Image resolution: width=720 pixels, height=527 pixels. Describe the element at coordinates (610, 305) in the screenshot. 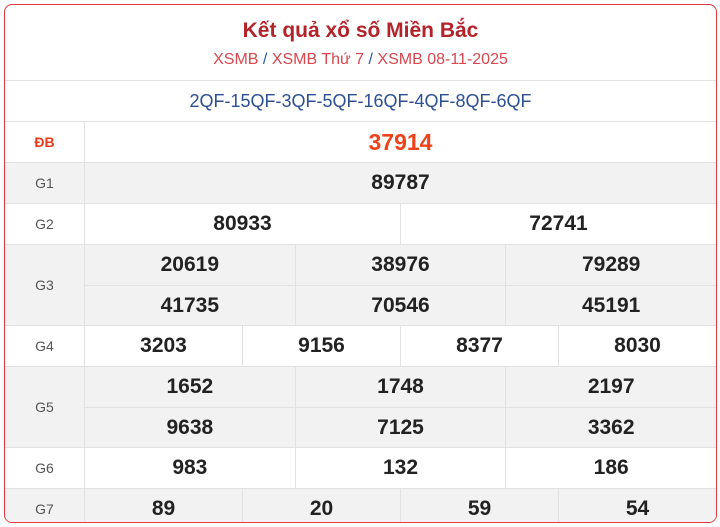

I see `prize-number: 45191` at that location.